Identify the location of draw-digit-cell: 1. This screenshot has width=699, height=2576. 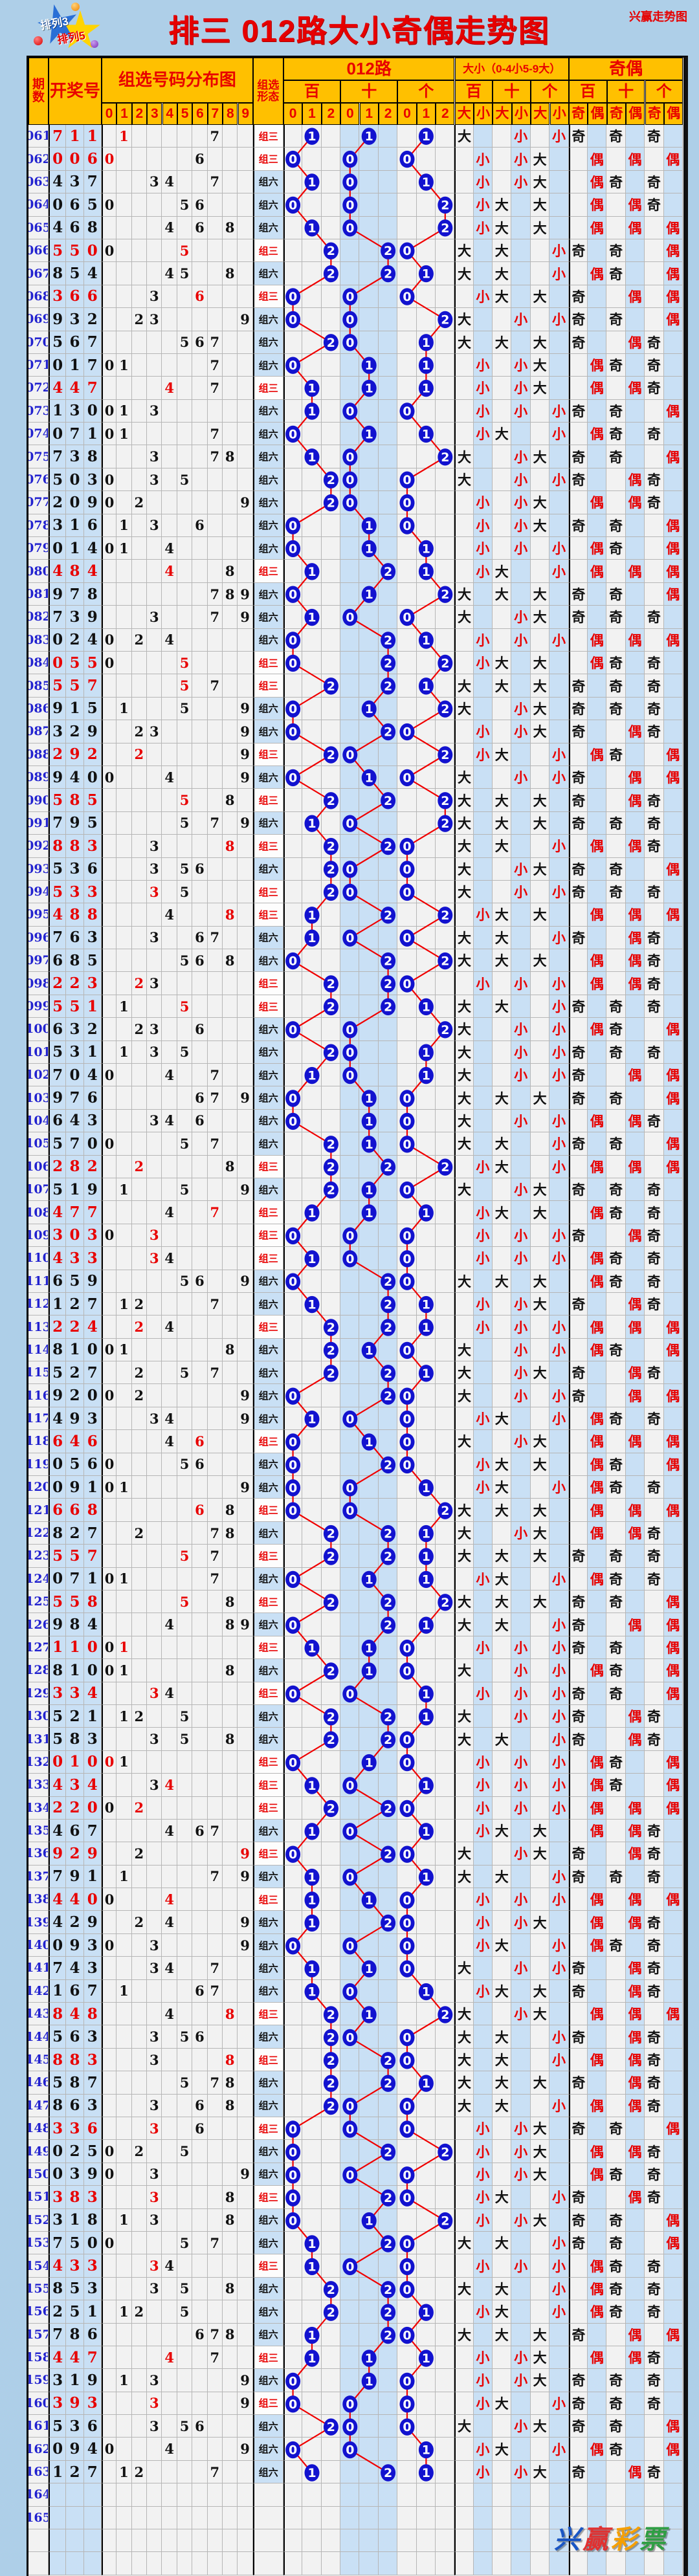
(93, 1716).